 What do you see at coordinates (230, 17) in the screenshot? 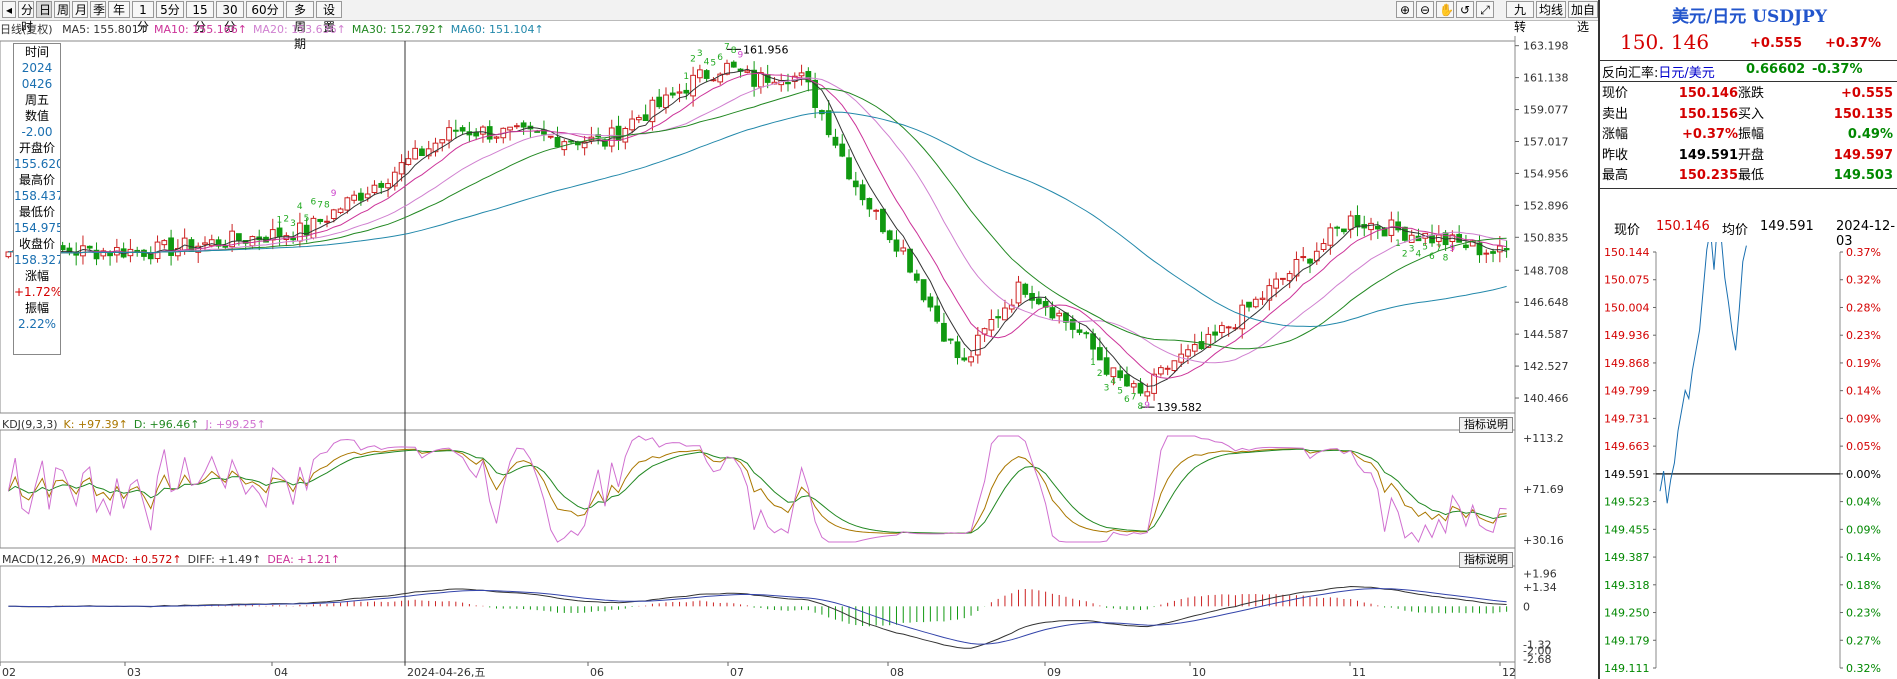
I see `period-button: 30分` at bounding box center [230, 17].